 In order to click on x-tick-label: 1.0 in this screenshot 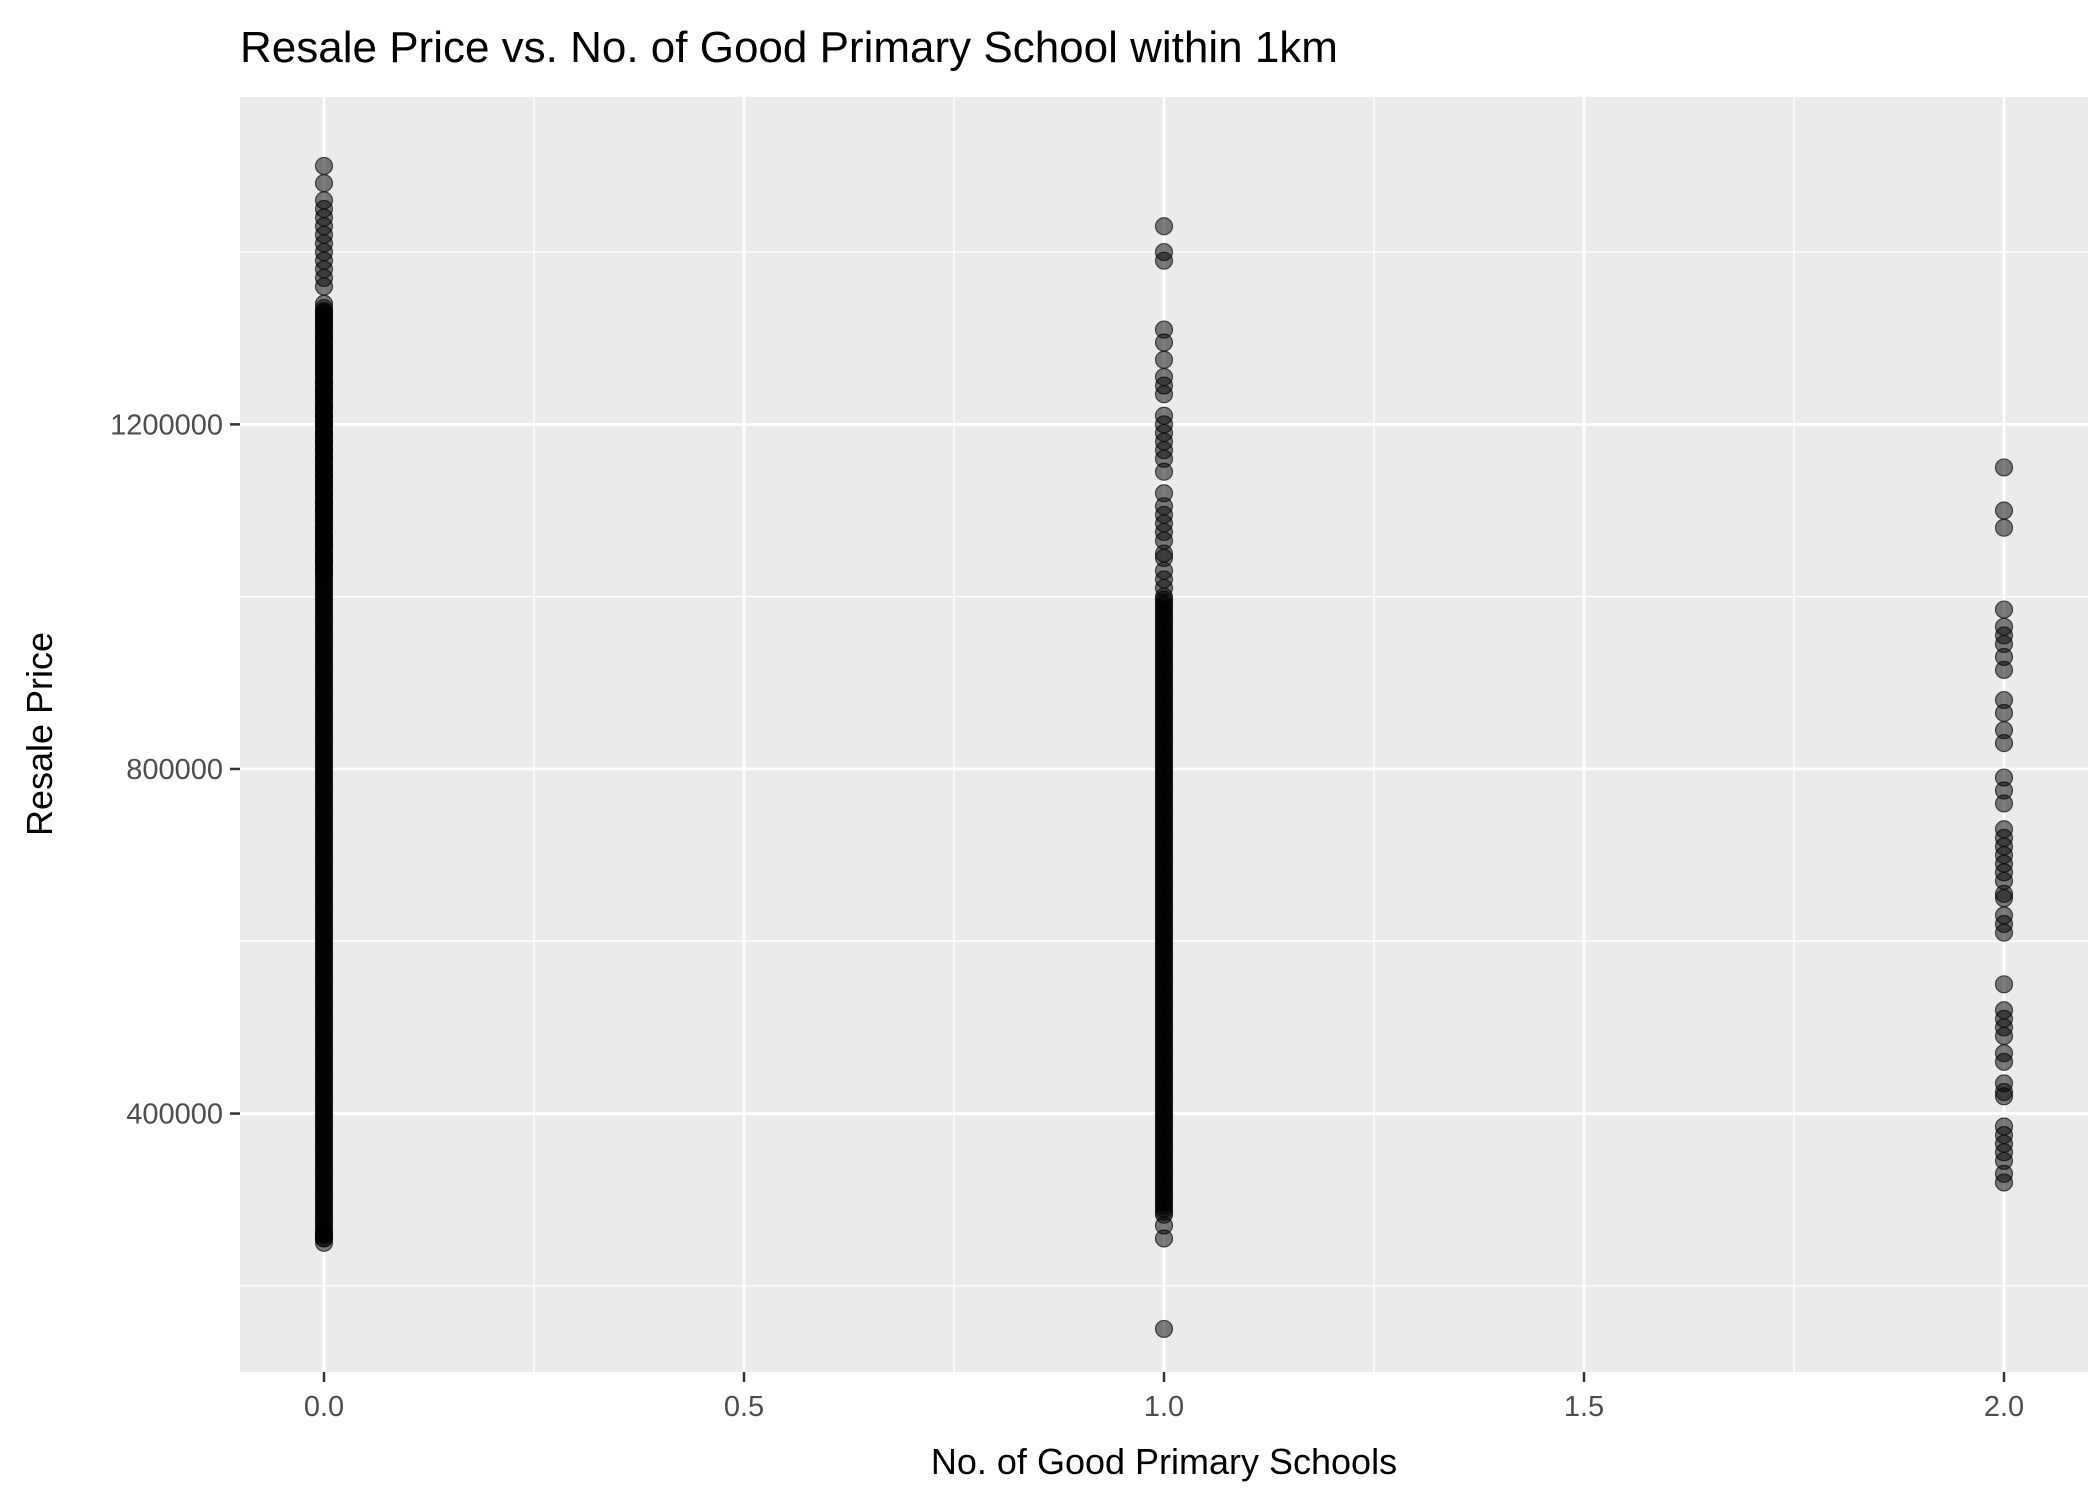, I will do `click(1164, 1407)`.